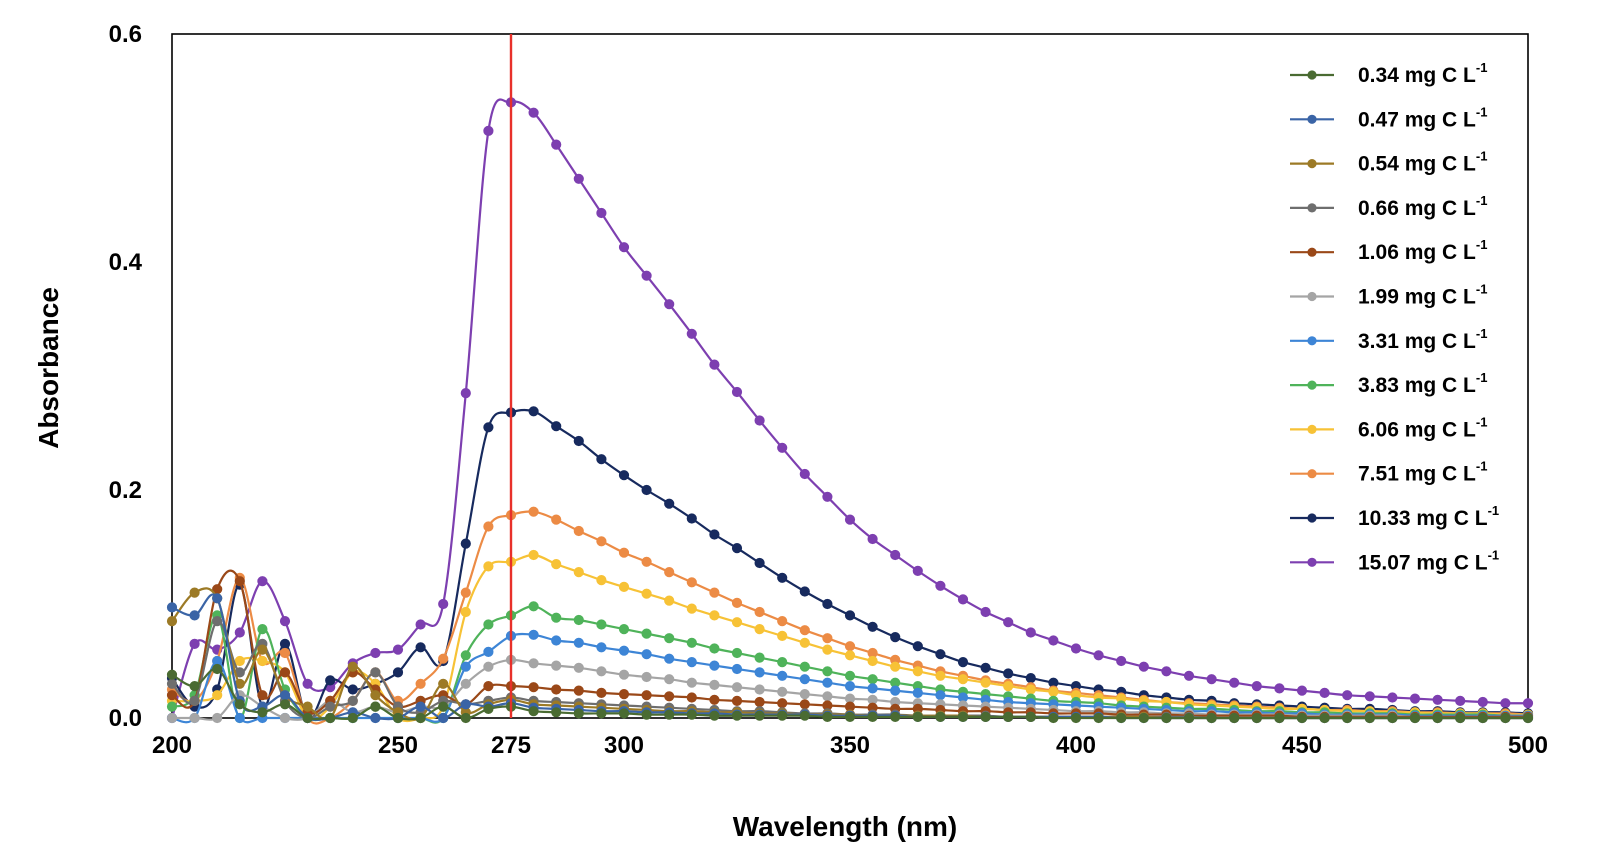  I want to click on legend-label: 15.07 mg C L-1, so click(1428, 560).